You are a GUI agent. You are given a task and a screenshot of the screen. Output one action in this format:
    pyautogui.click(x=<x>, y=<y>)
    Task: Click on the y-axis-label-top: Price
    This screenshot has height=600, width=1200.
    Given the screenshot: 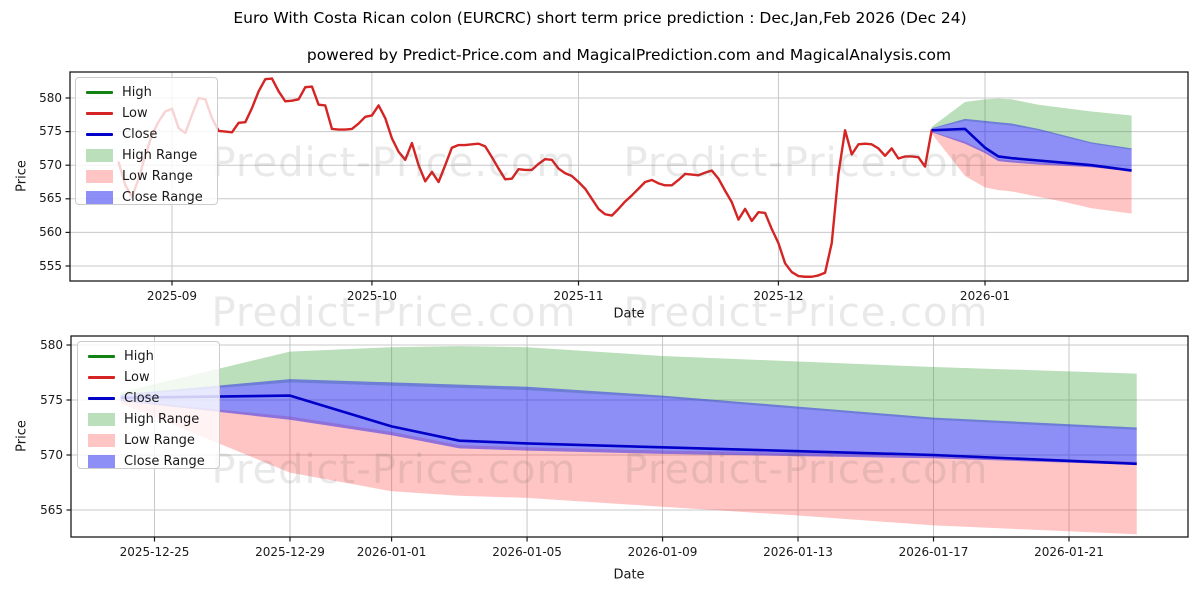 What is the action you would take?
    pyautogui.click(x=22, y=176)
    